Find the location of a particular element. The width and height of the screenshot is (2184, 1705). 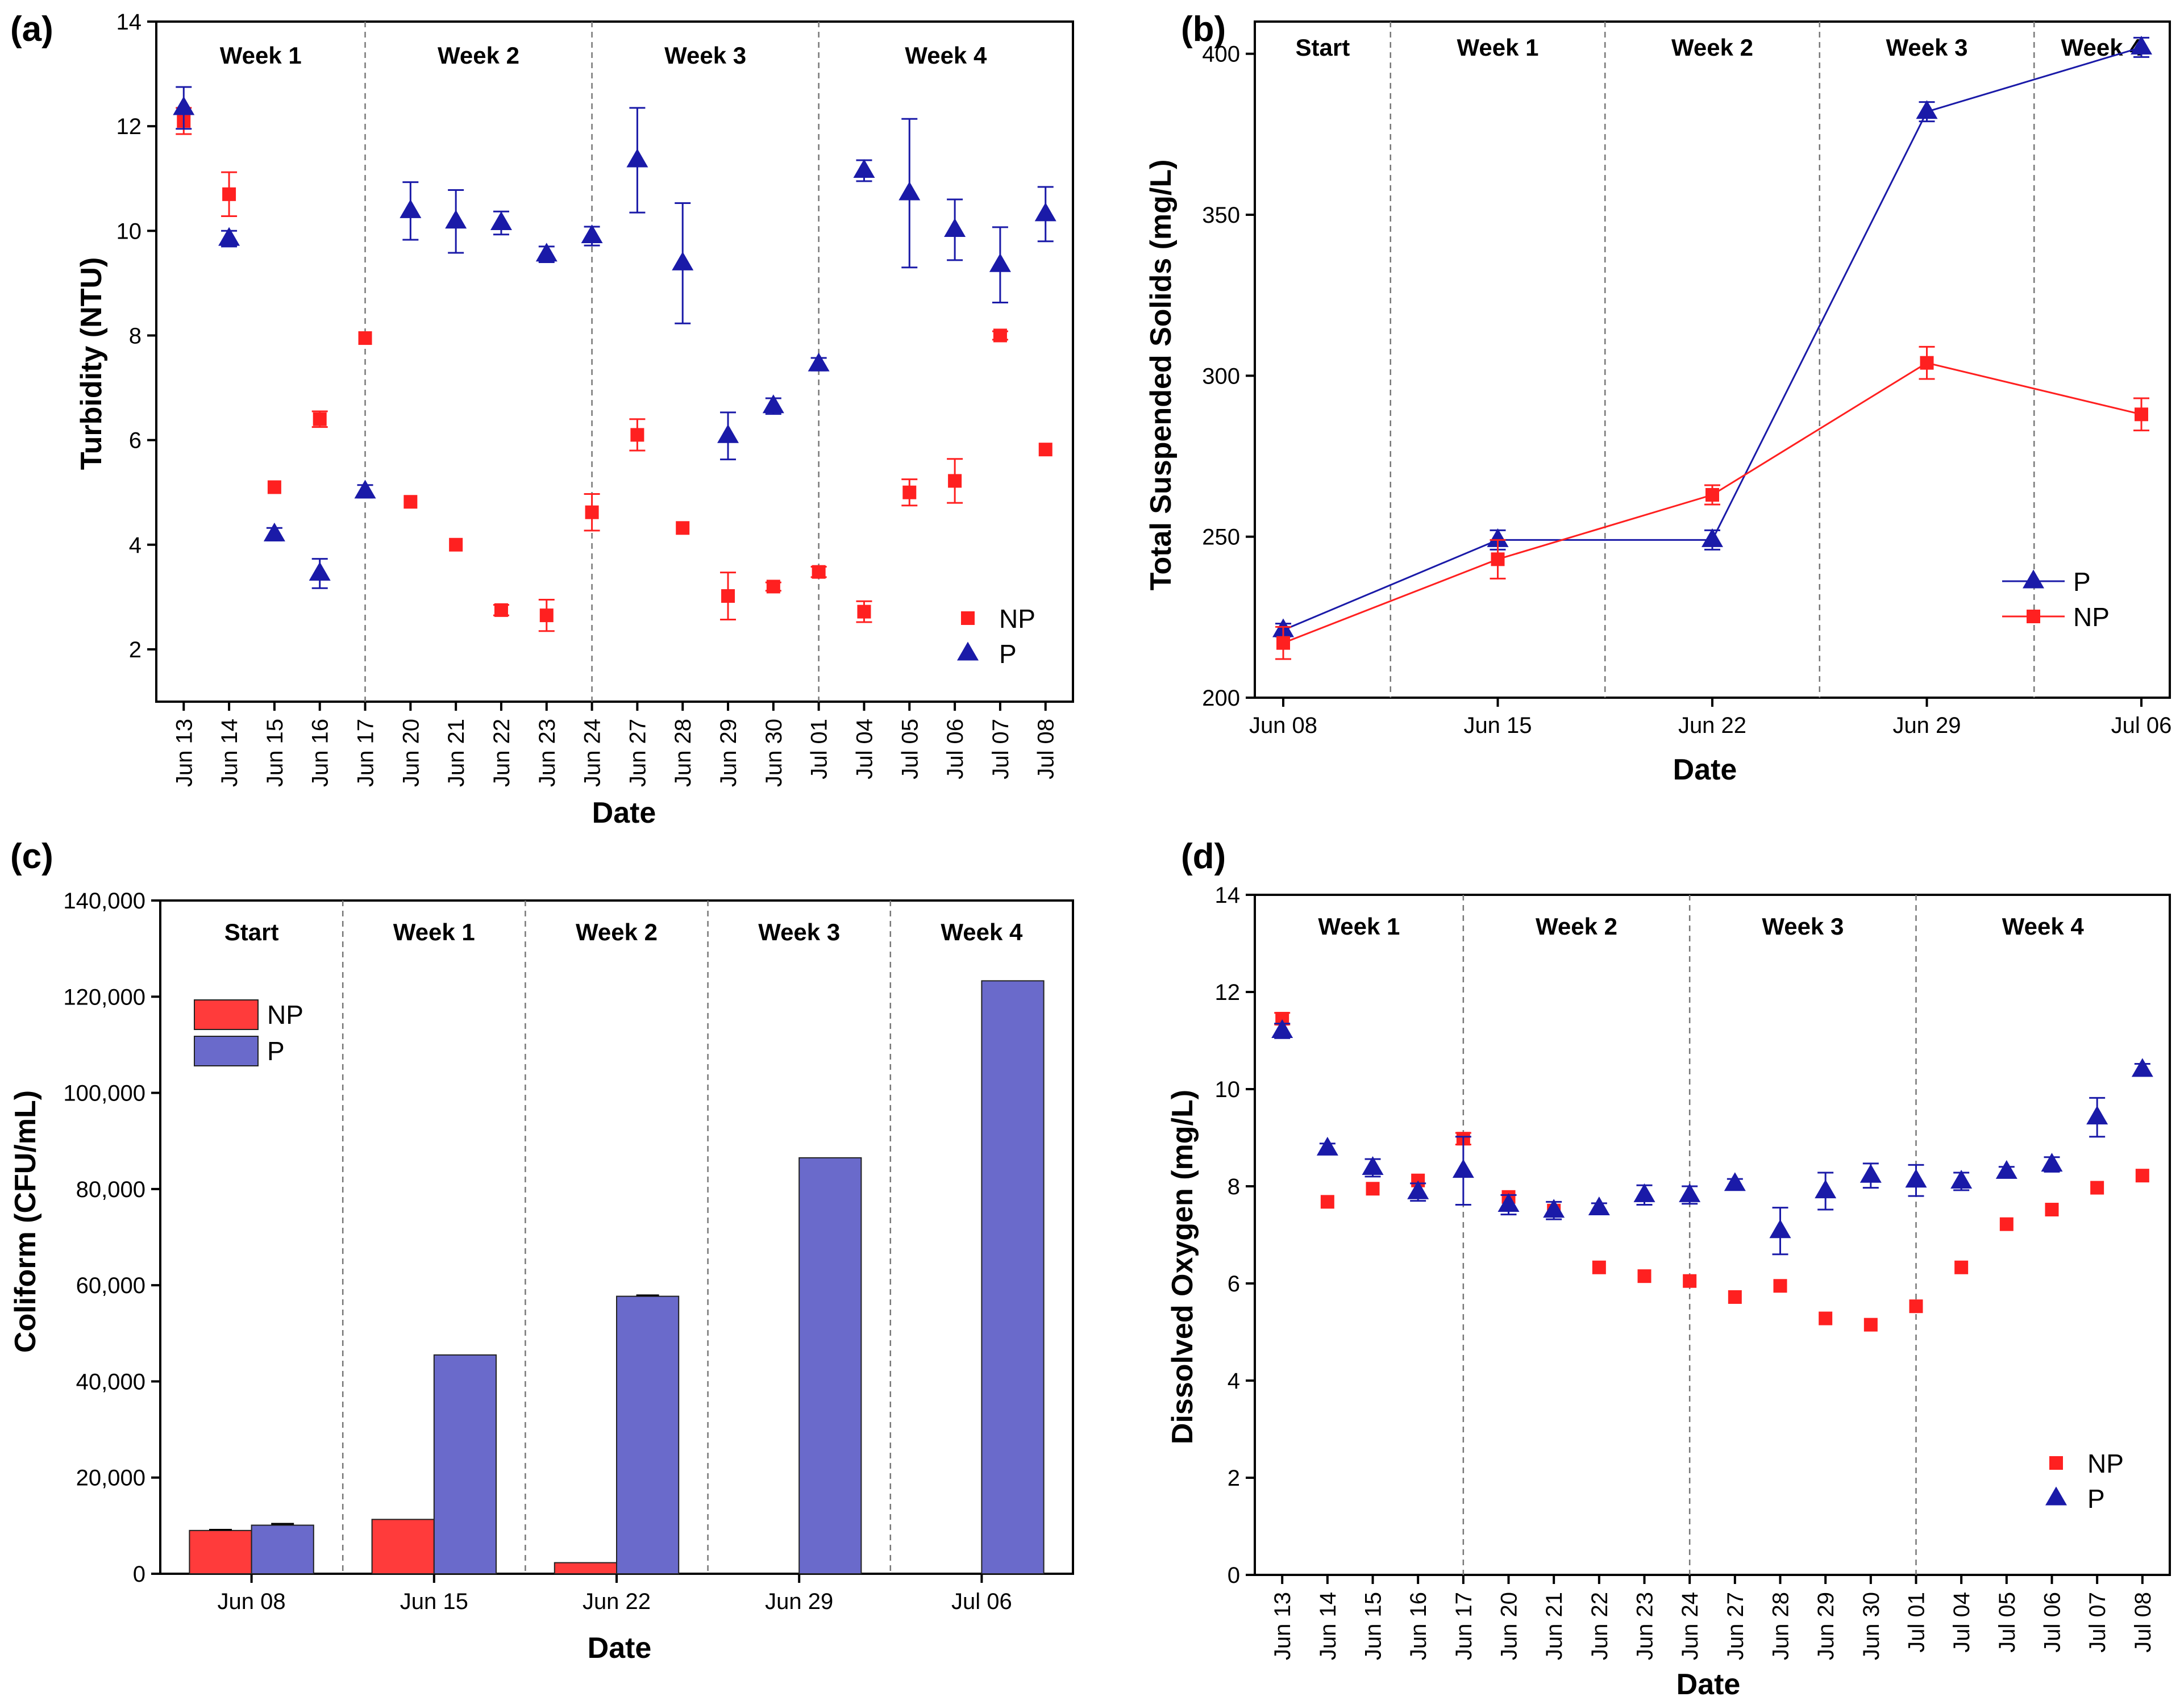

panel-a-x-tick-label: Jun 20 is located at coordinates (410, 753).